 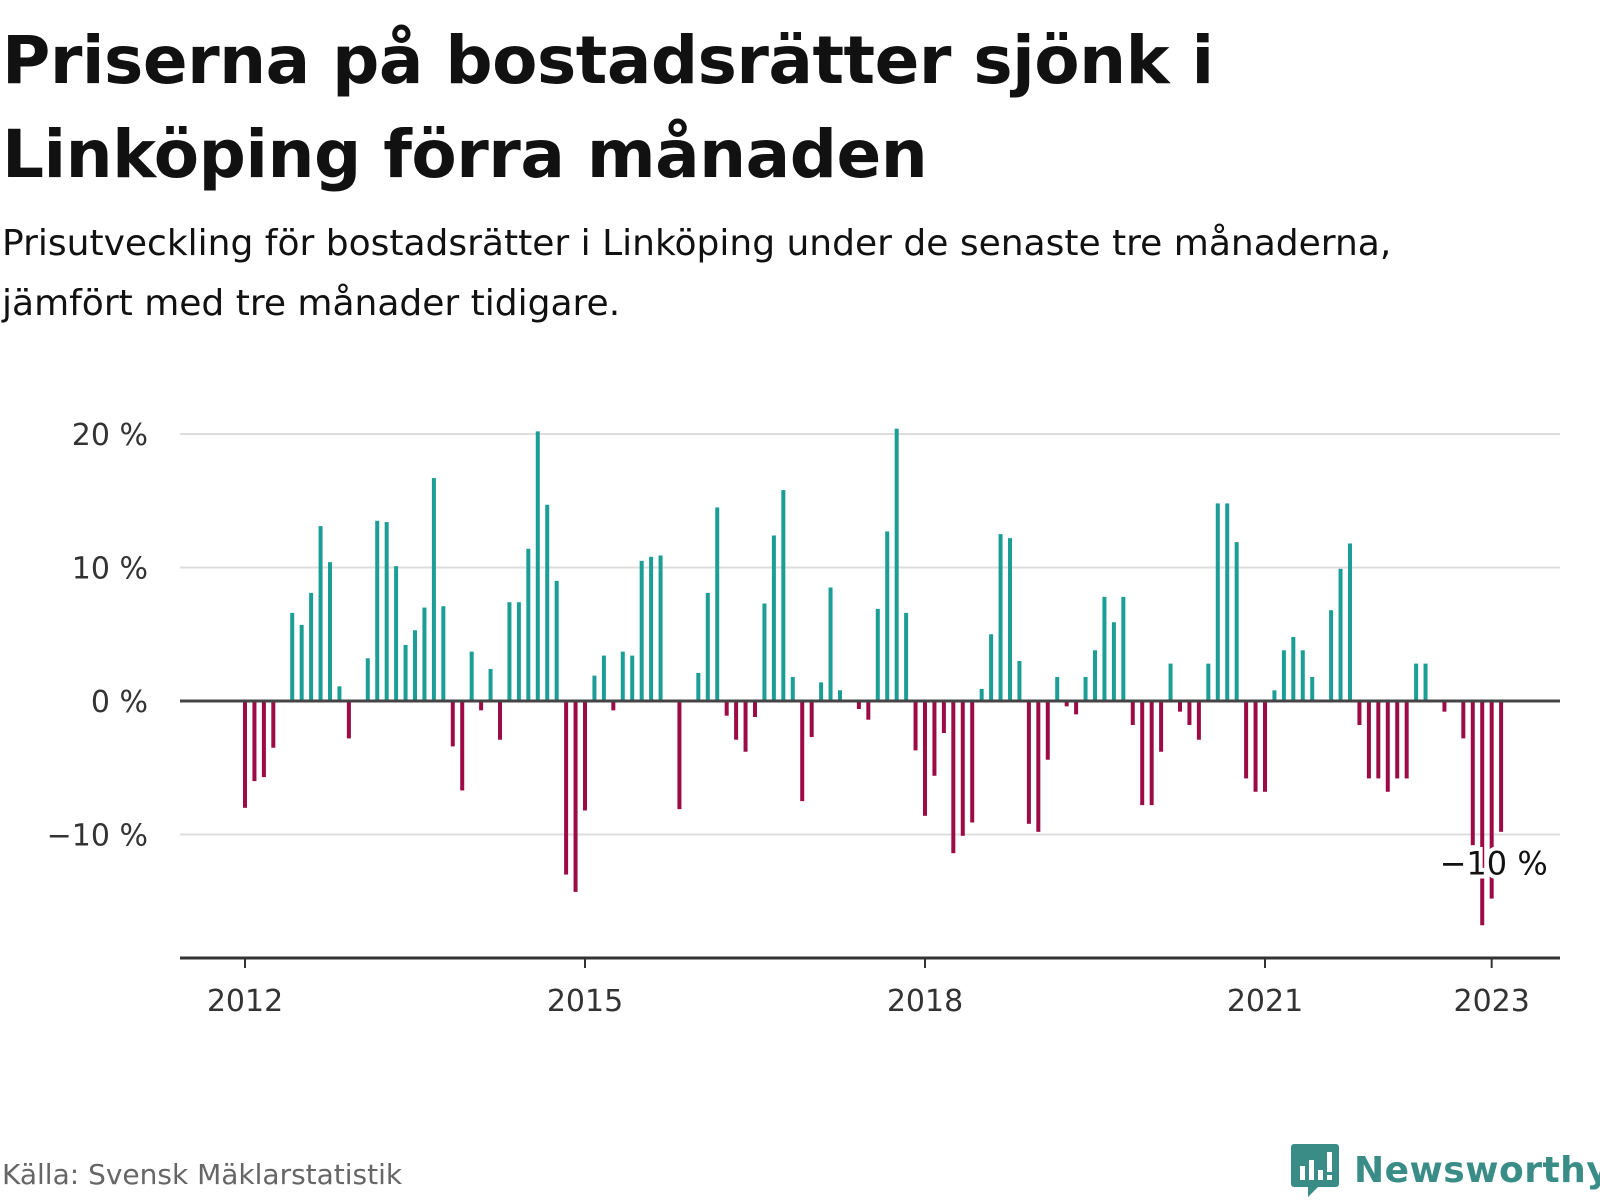 What do you see at coordinates (1477, 1170) in the screenshot?
I see `brand-name: Newsworthy` at bounding box center [1477, 1170].